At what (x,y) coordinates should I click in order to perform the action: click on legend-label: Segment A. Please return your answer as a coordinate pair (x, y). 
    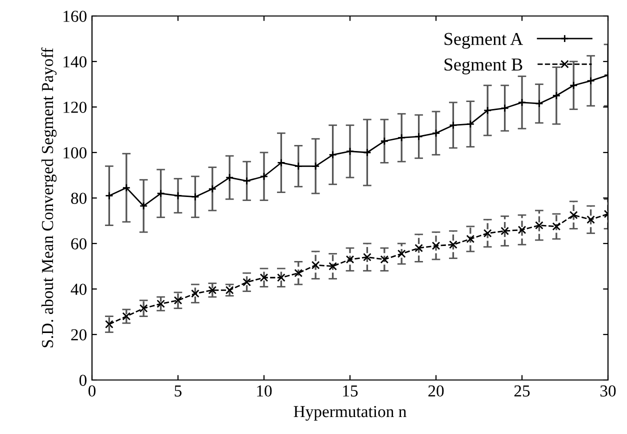
    Looking at the image, I should click on (484, 40).